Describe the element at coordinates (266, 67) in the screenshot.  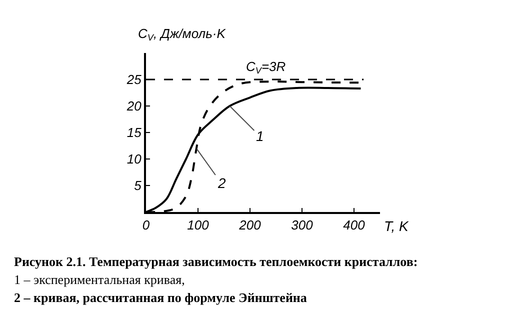
I see `annotation: C$_{V}$=3R` at that location.